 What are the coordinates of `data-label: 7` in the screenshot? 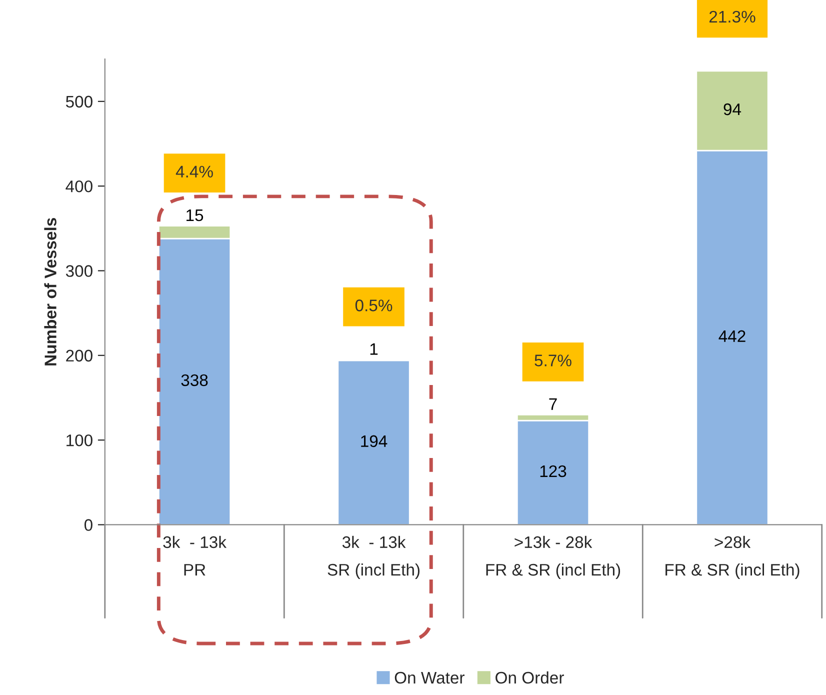 It's located at (553, 404).